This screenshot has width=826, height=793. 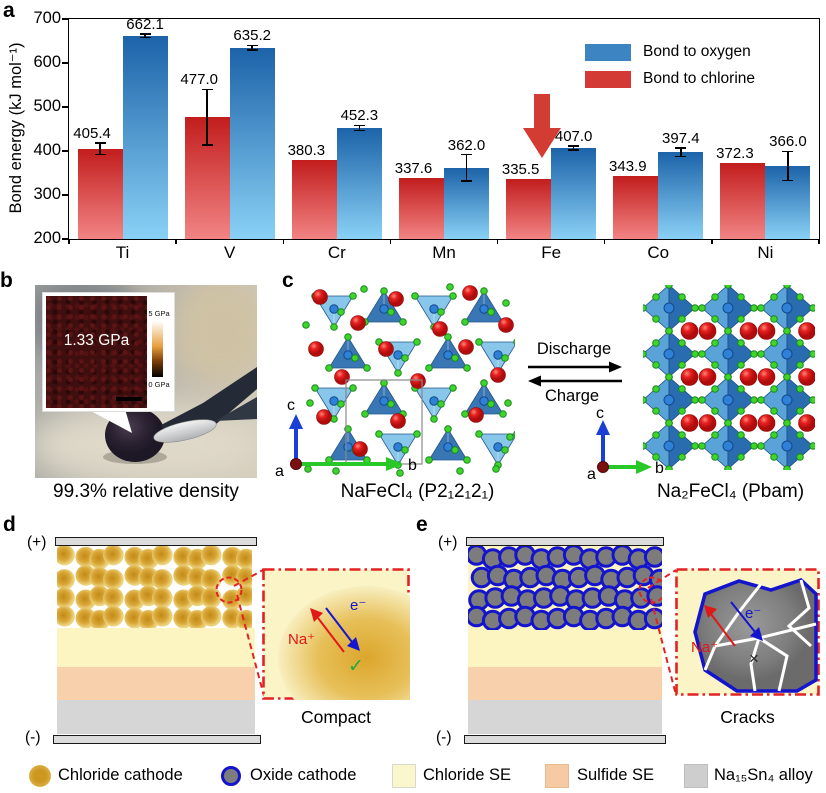 I want to click on positive-terminal-d: (+), so click(x=37, y=542).